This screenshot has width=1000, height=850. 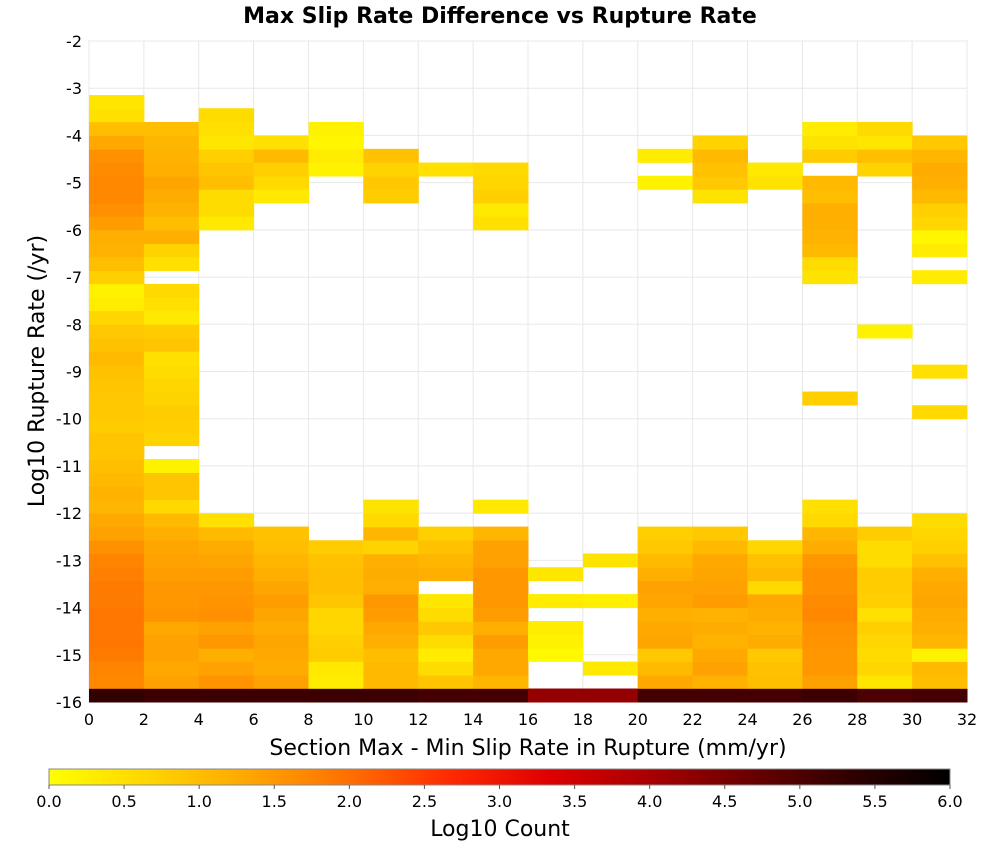 I want to click on y-axis-label: Log10 Rupture Rate (/yr), so click(x=37, y=371).